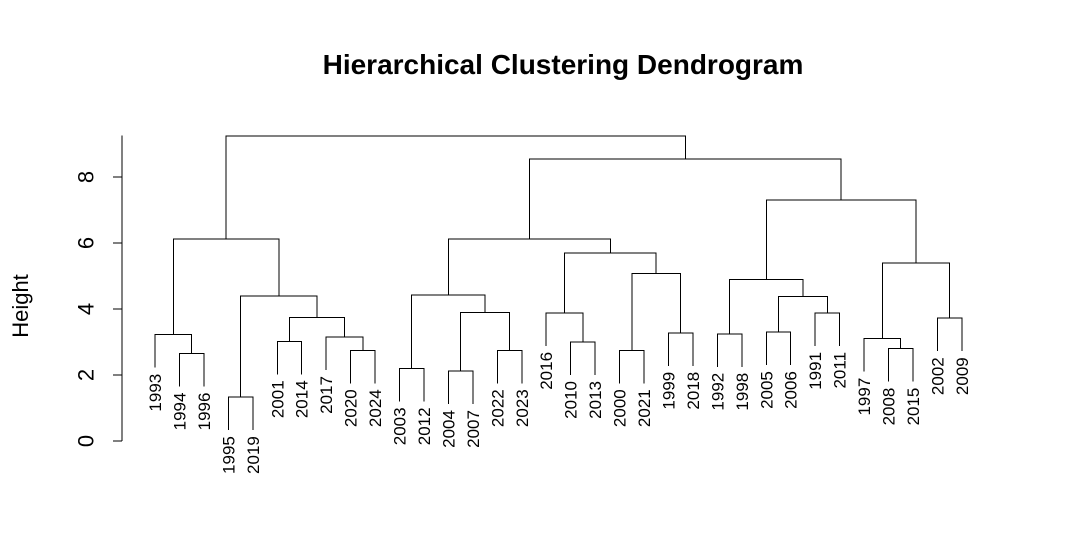 The image size is (1067, 534). Describe the element at coordinates (815, 371) in the screenshot. I see `leaf-label: 1991` at that location.